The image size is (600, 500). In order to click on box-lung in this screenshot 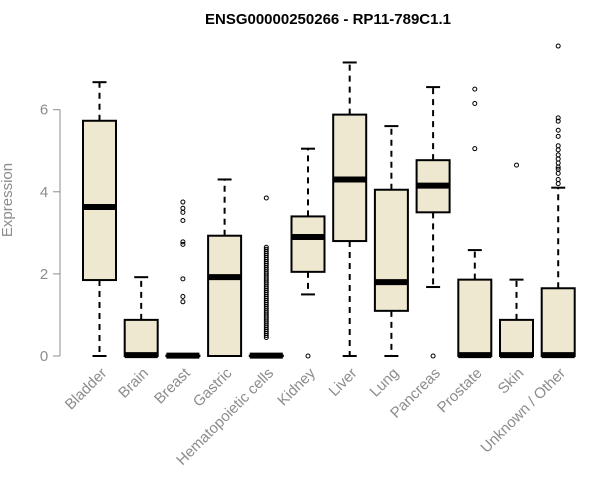, I will do `click(391, 241)`.